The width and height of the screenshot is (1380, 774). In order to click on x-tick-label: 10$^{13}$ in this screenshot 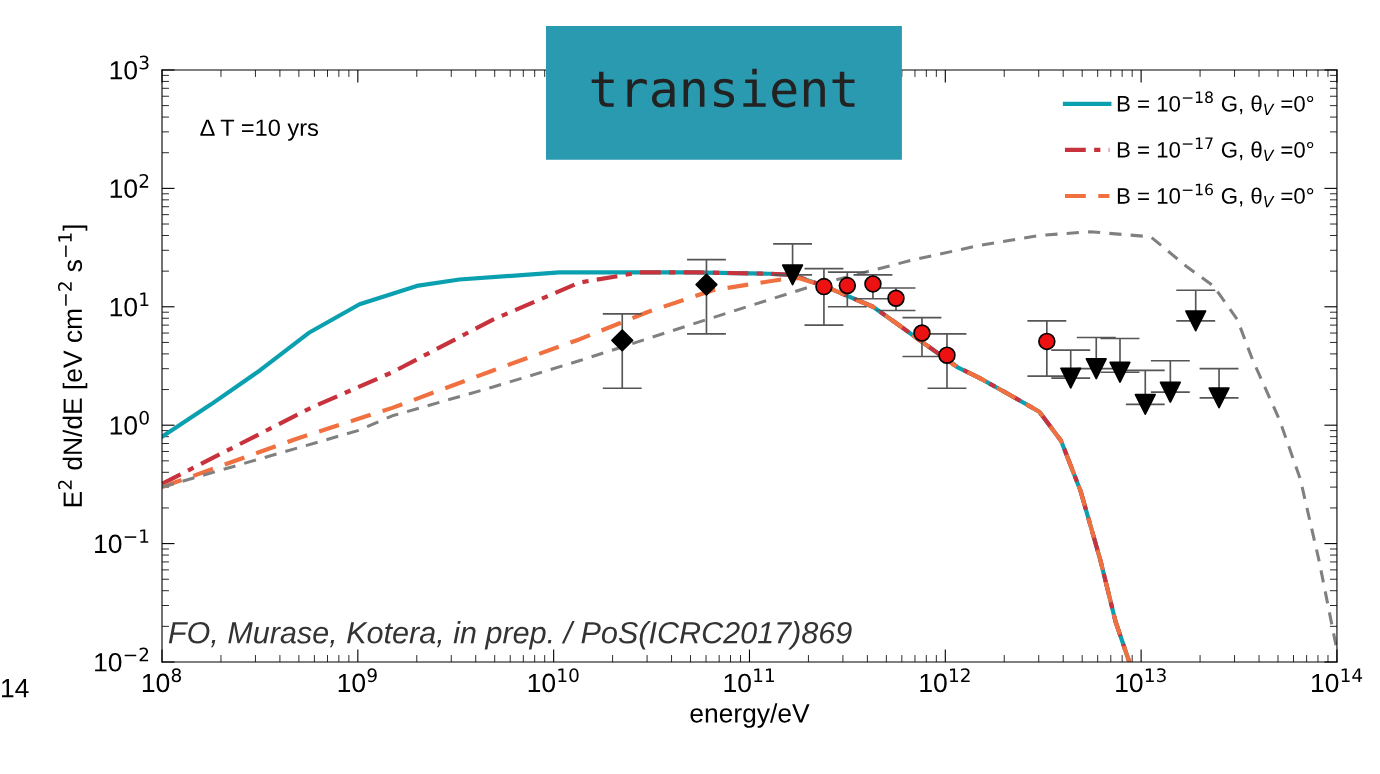, I will do `click(1141, 680)`.